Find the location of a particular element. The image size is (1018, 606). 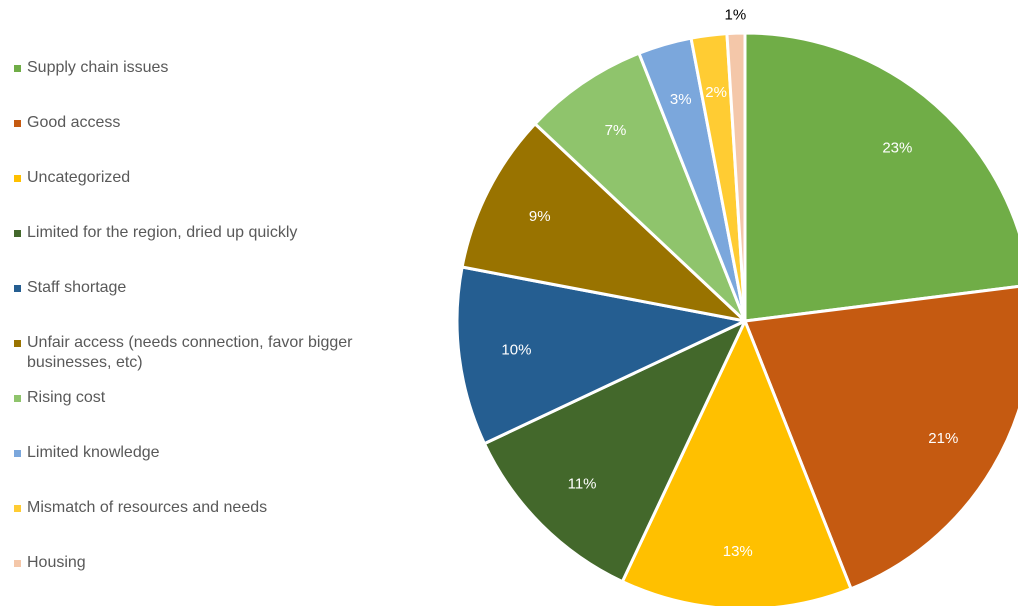

legend-item-supply-chain-issues: Supply chain issues is located at coordinates (204, 68).